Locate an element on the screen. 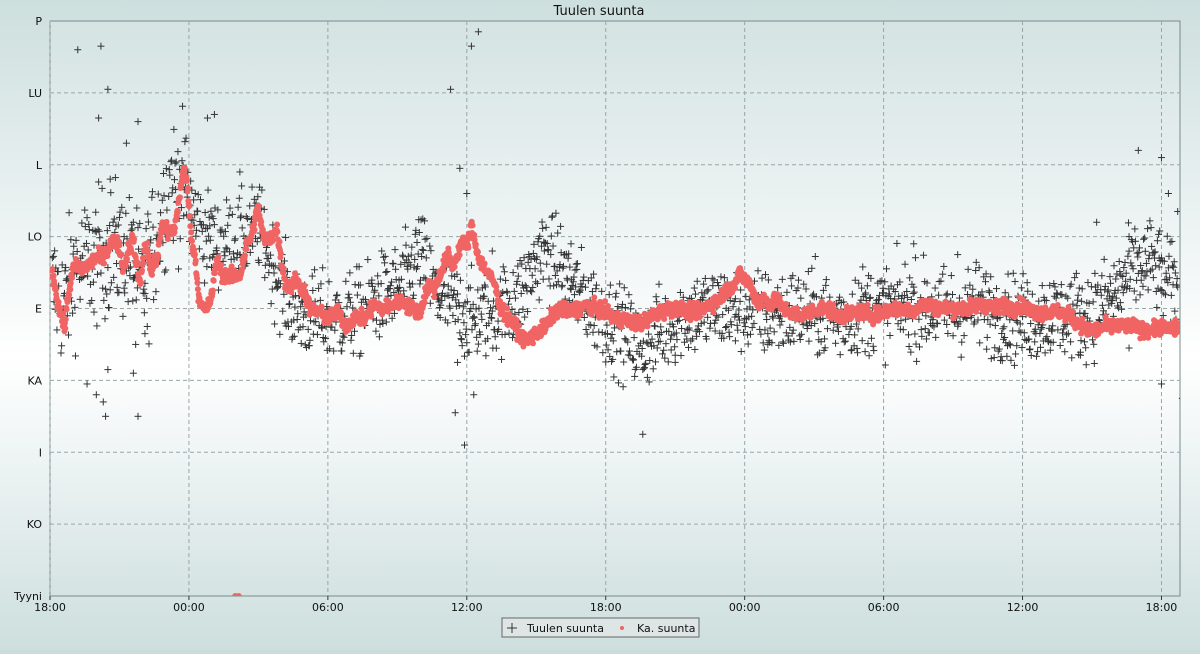  legend-label-ka-suunta: Ka. suunta is located at coordinates (666, 628).